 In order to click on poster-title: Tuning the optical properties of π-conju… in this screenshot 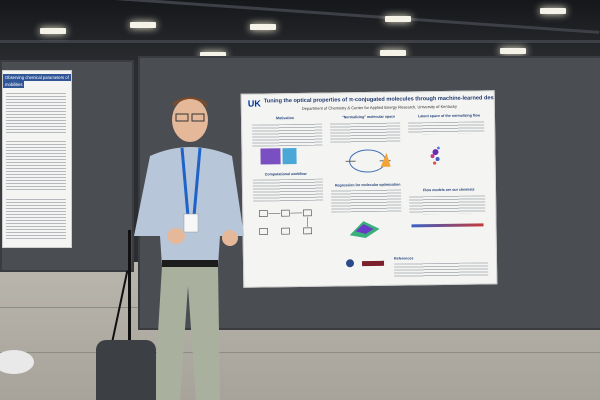, I will do `click(380, 100)`.